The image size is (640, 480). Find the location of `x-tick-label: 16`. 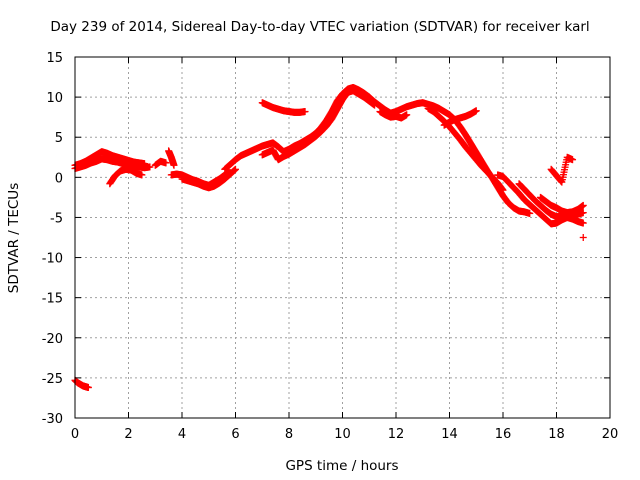

x-tick-label: 16 is located at coordinates (503, 434).